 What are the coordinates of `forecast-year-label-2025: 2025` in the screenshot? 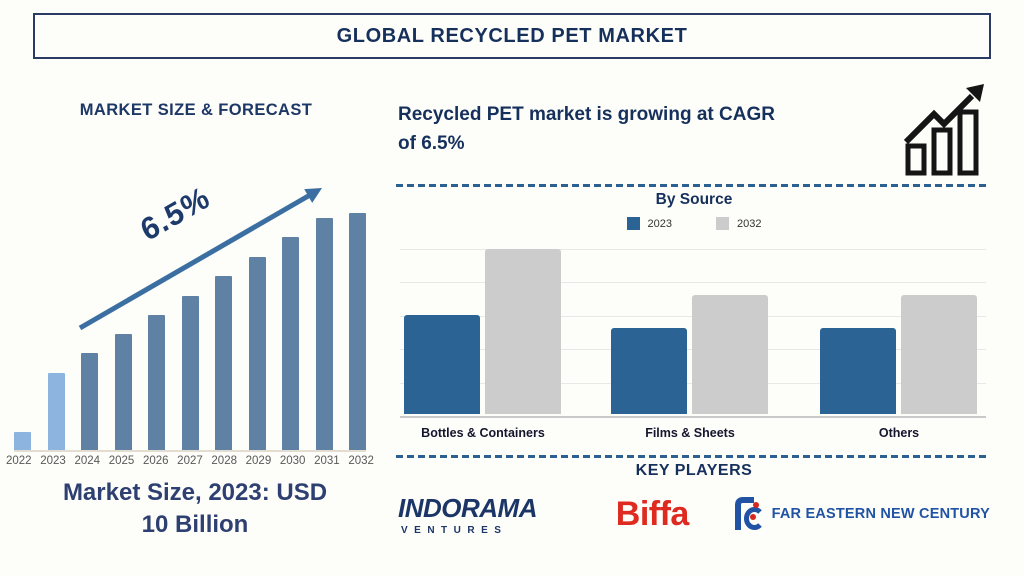 It's located at (121, 461).